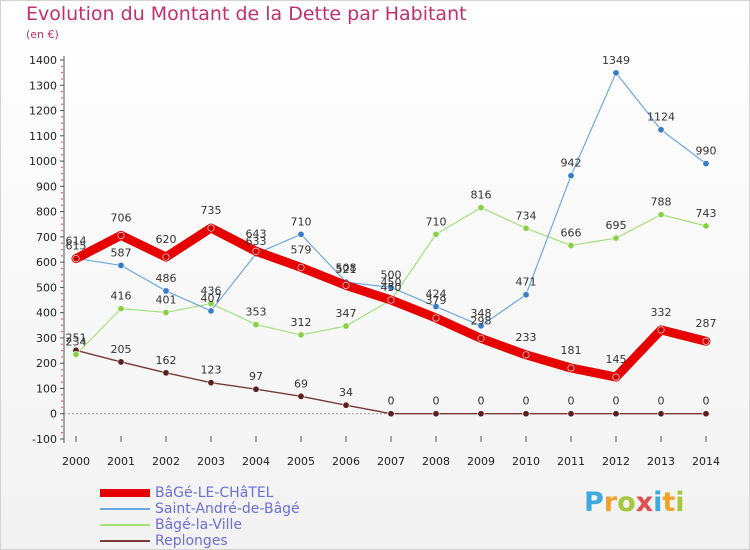  Describe the element at coordinates (46, 313) in the screenshot. I see `y-tick-label: 400` at that location.